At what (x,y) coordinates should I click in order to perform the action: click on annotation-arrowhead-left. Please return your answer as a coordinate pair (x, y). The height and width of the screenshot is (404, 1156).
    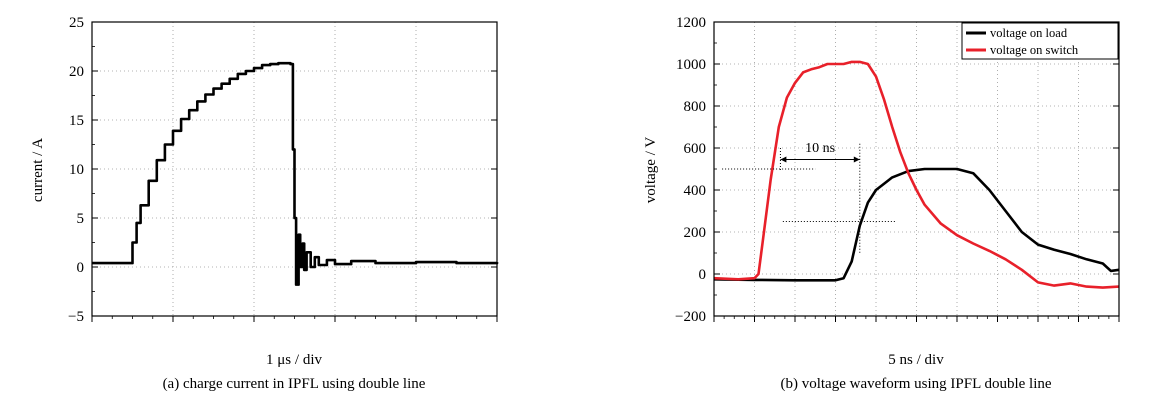
    Looking at the image, I should click on (783, 159).